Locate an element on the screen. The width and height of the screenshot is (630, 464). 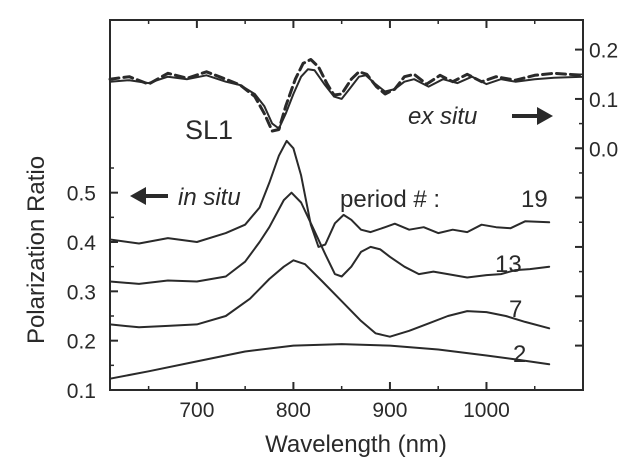
y-left-tick-label: 0.5 is located at coordinates (81, 194).